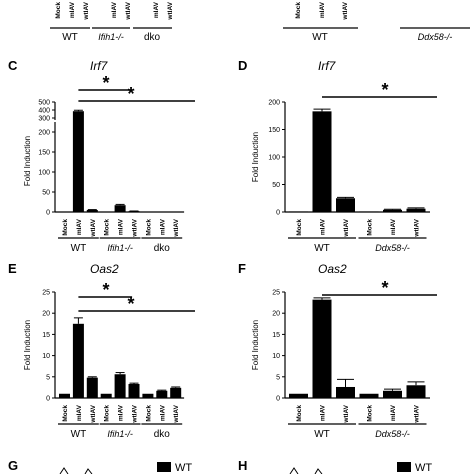 The width and height of the screenshot is (474, 474). I want to click on y-tick-label: 500, so click(44, 103).